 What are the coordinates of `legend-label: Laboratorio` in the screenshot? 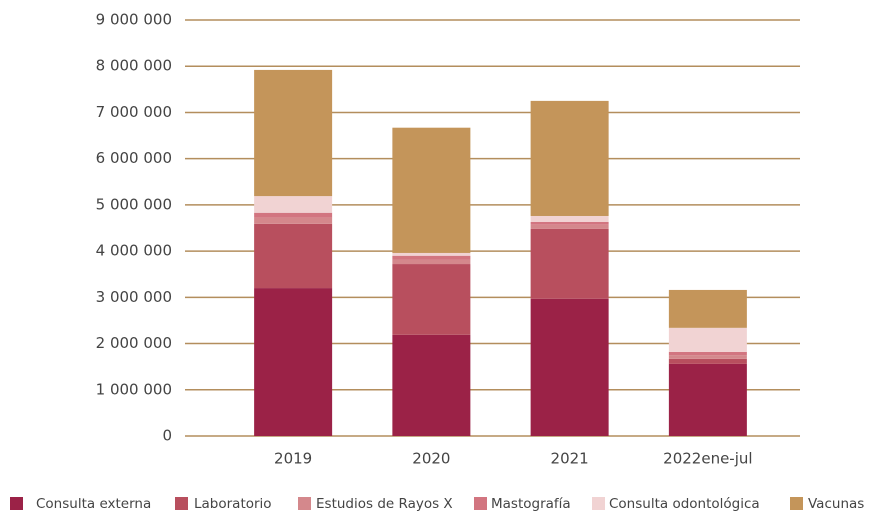 It's located at (233, 504).